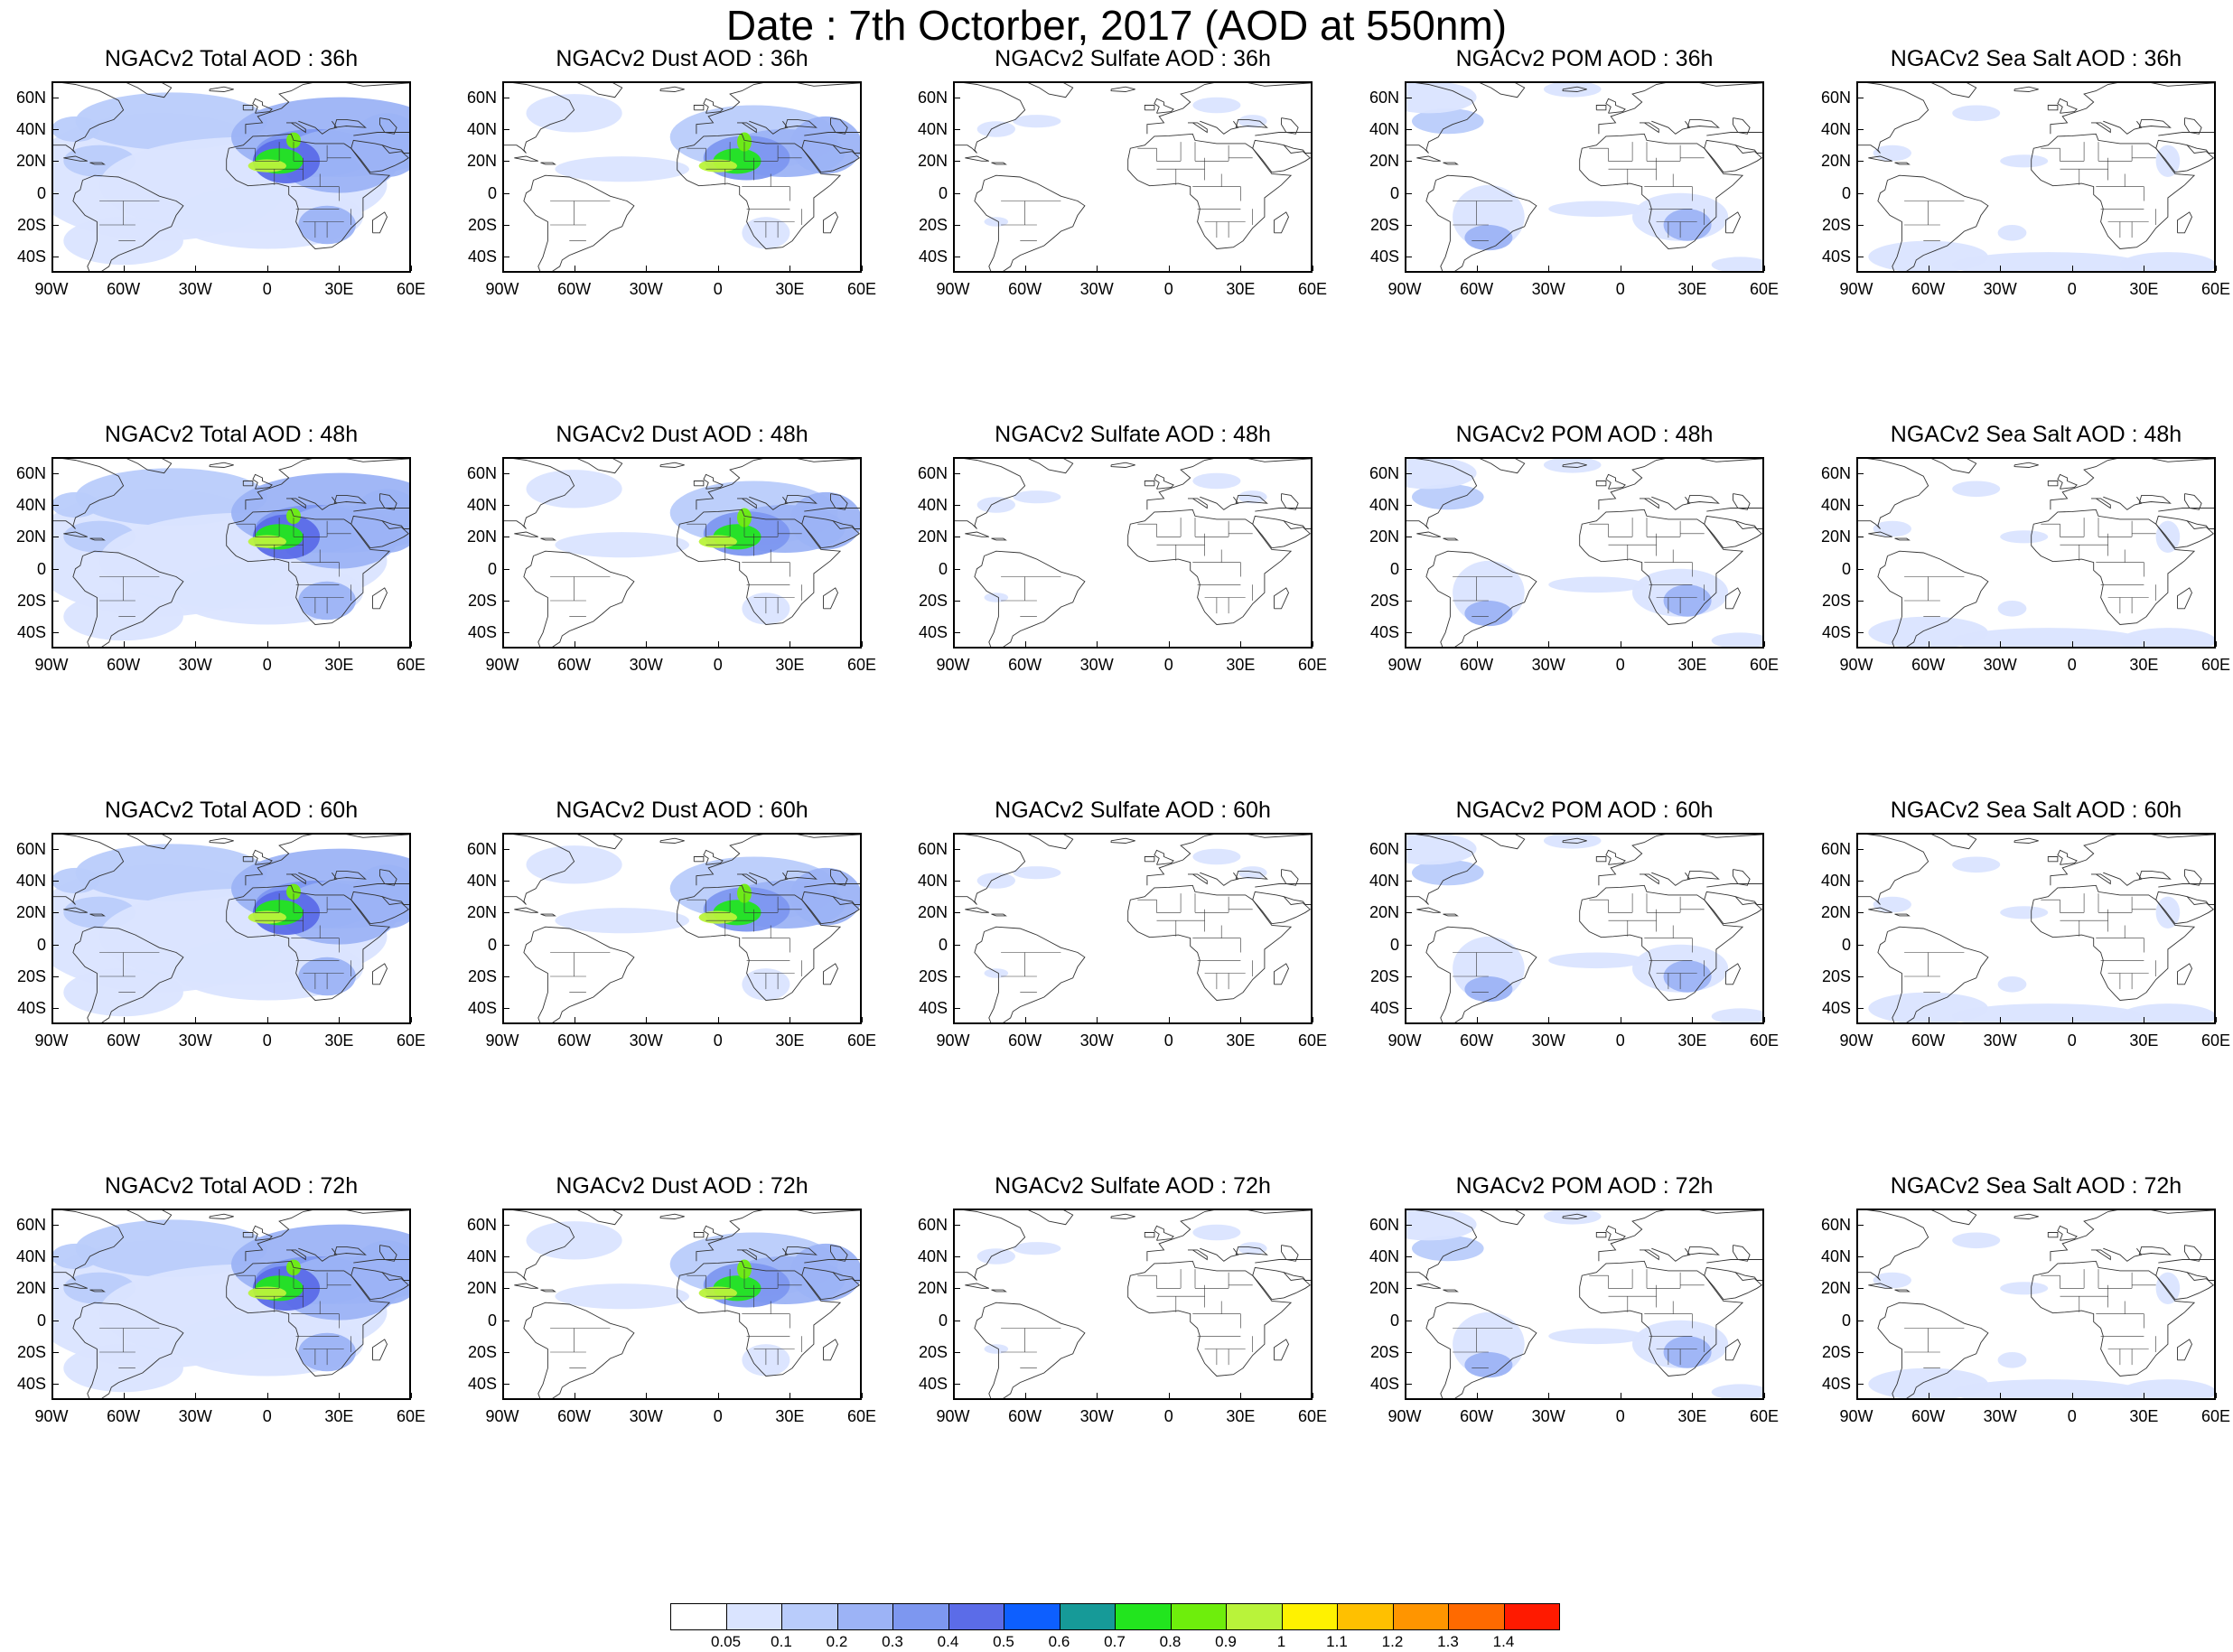  What do you see at coordinates (89, 119) in the screenshot?
I see `coastline-northAmerica` at bounding box center [89, 119].